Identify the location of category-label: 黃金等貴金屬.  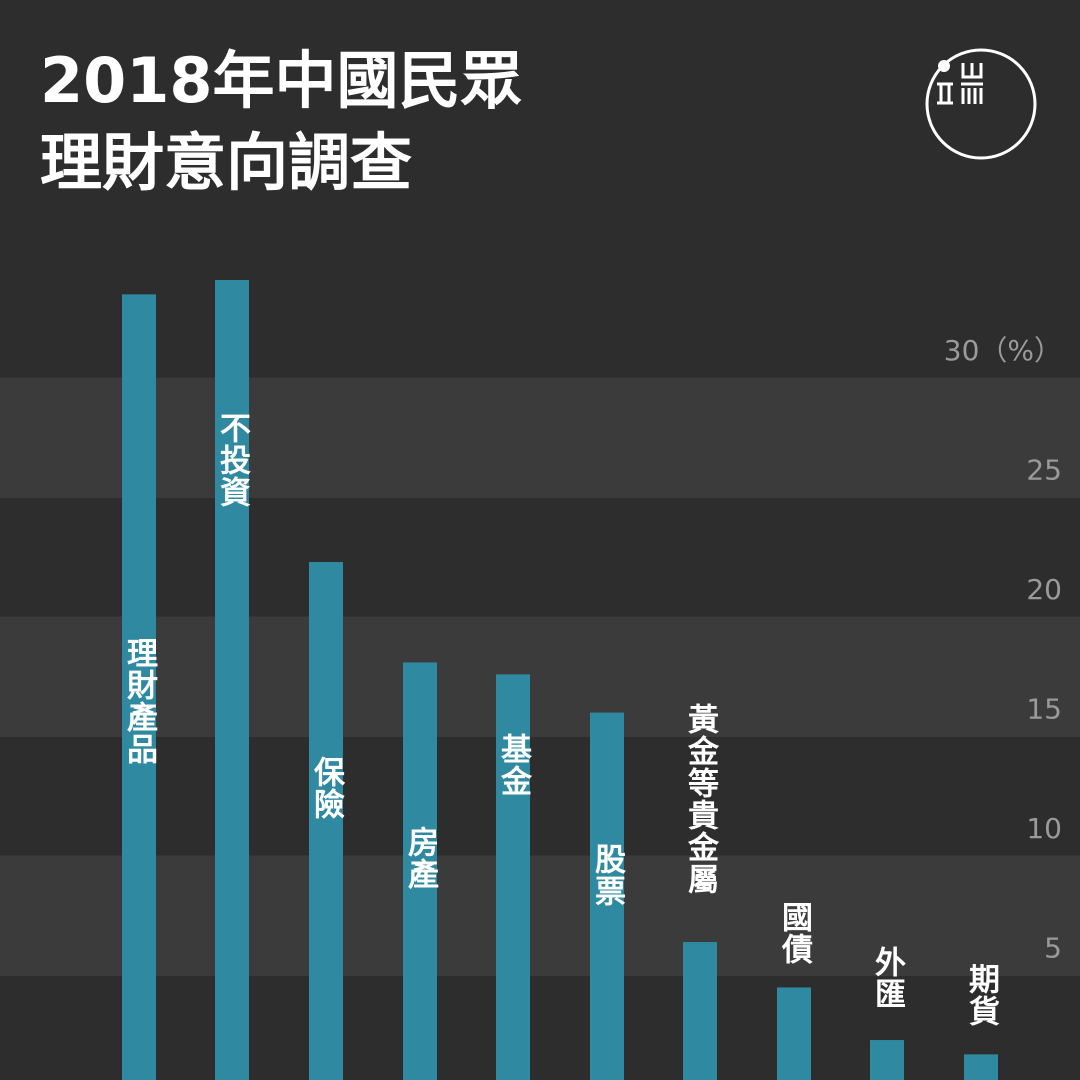
(701, 799).